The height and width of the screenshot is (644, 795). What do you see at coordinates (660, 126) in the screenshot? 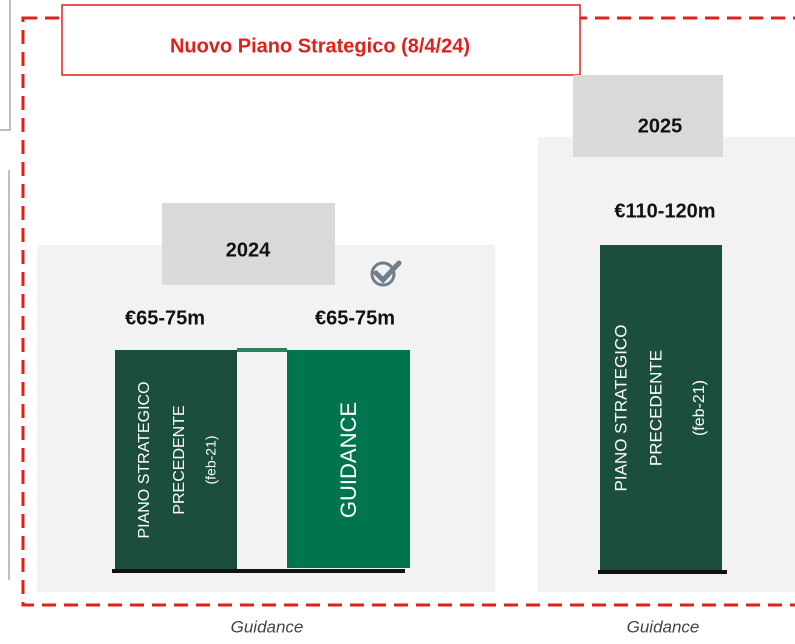
I see `year: 2025` at bounding box center [660, 126].